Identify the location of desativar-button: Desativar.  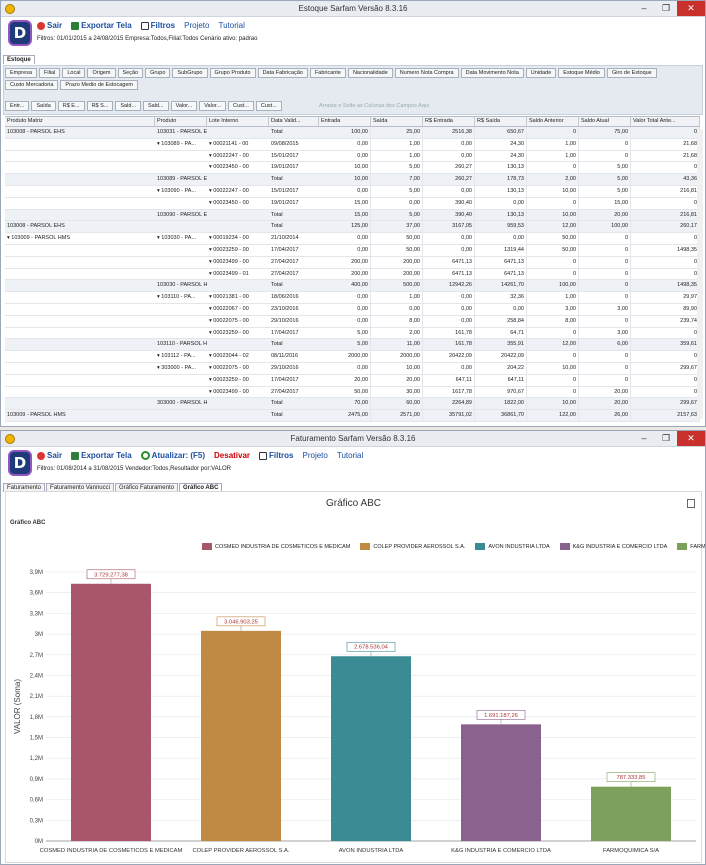
(232, 455).